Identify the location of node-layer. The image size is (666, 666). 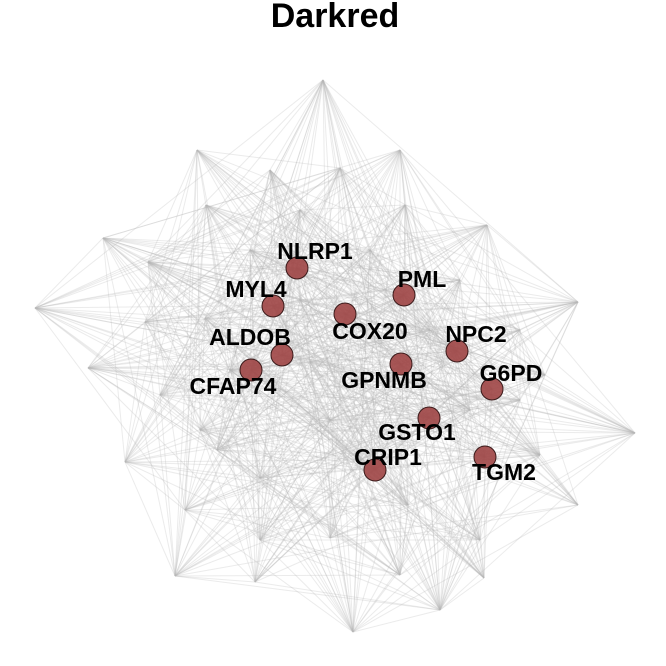
(371, 369).